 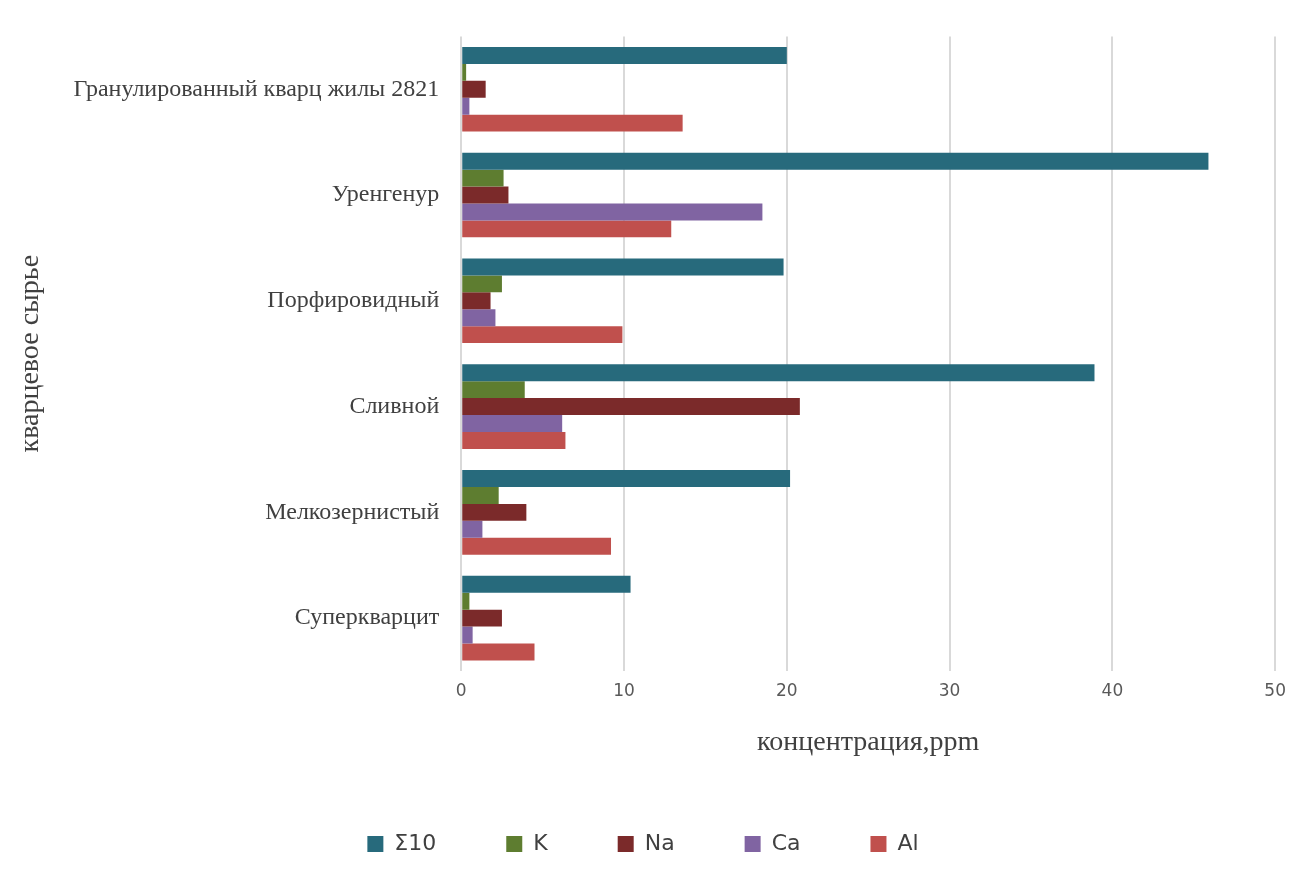 I want to click on y-tick-label: Порфировидный, so click(x=353, y=299).